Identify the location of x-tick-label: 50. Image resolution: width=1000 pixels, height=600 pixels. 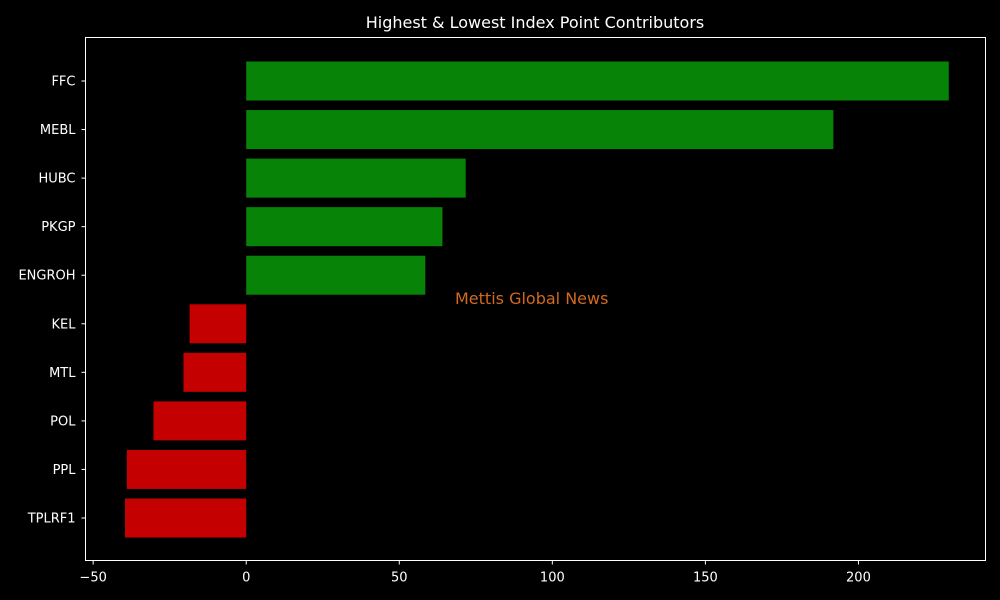
(399, 578).